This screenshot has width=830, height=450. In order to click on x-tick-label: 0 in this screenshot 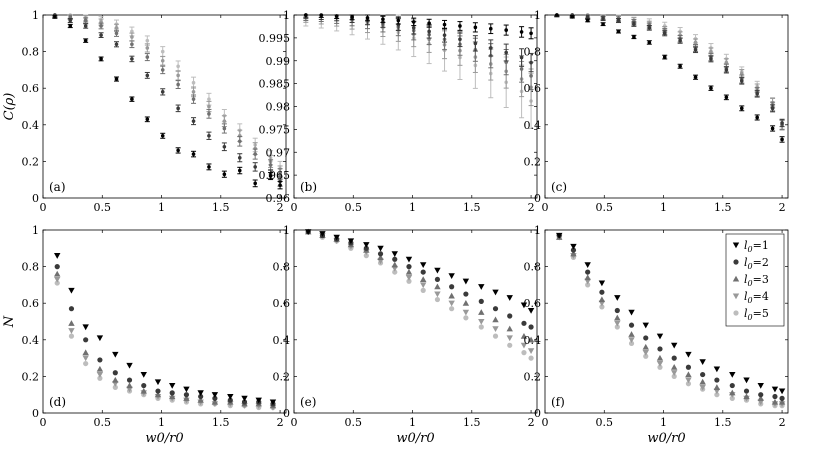, I will do `click(294, 422)`.